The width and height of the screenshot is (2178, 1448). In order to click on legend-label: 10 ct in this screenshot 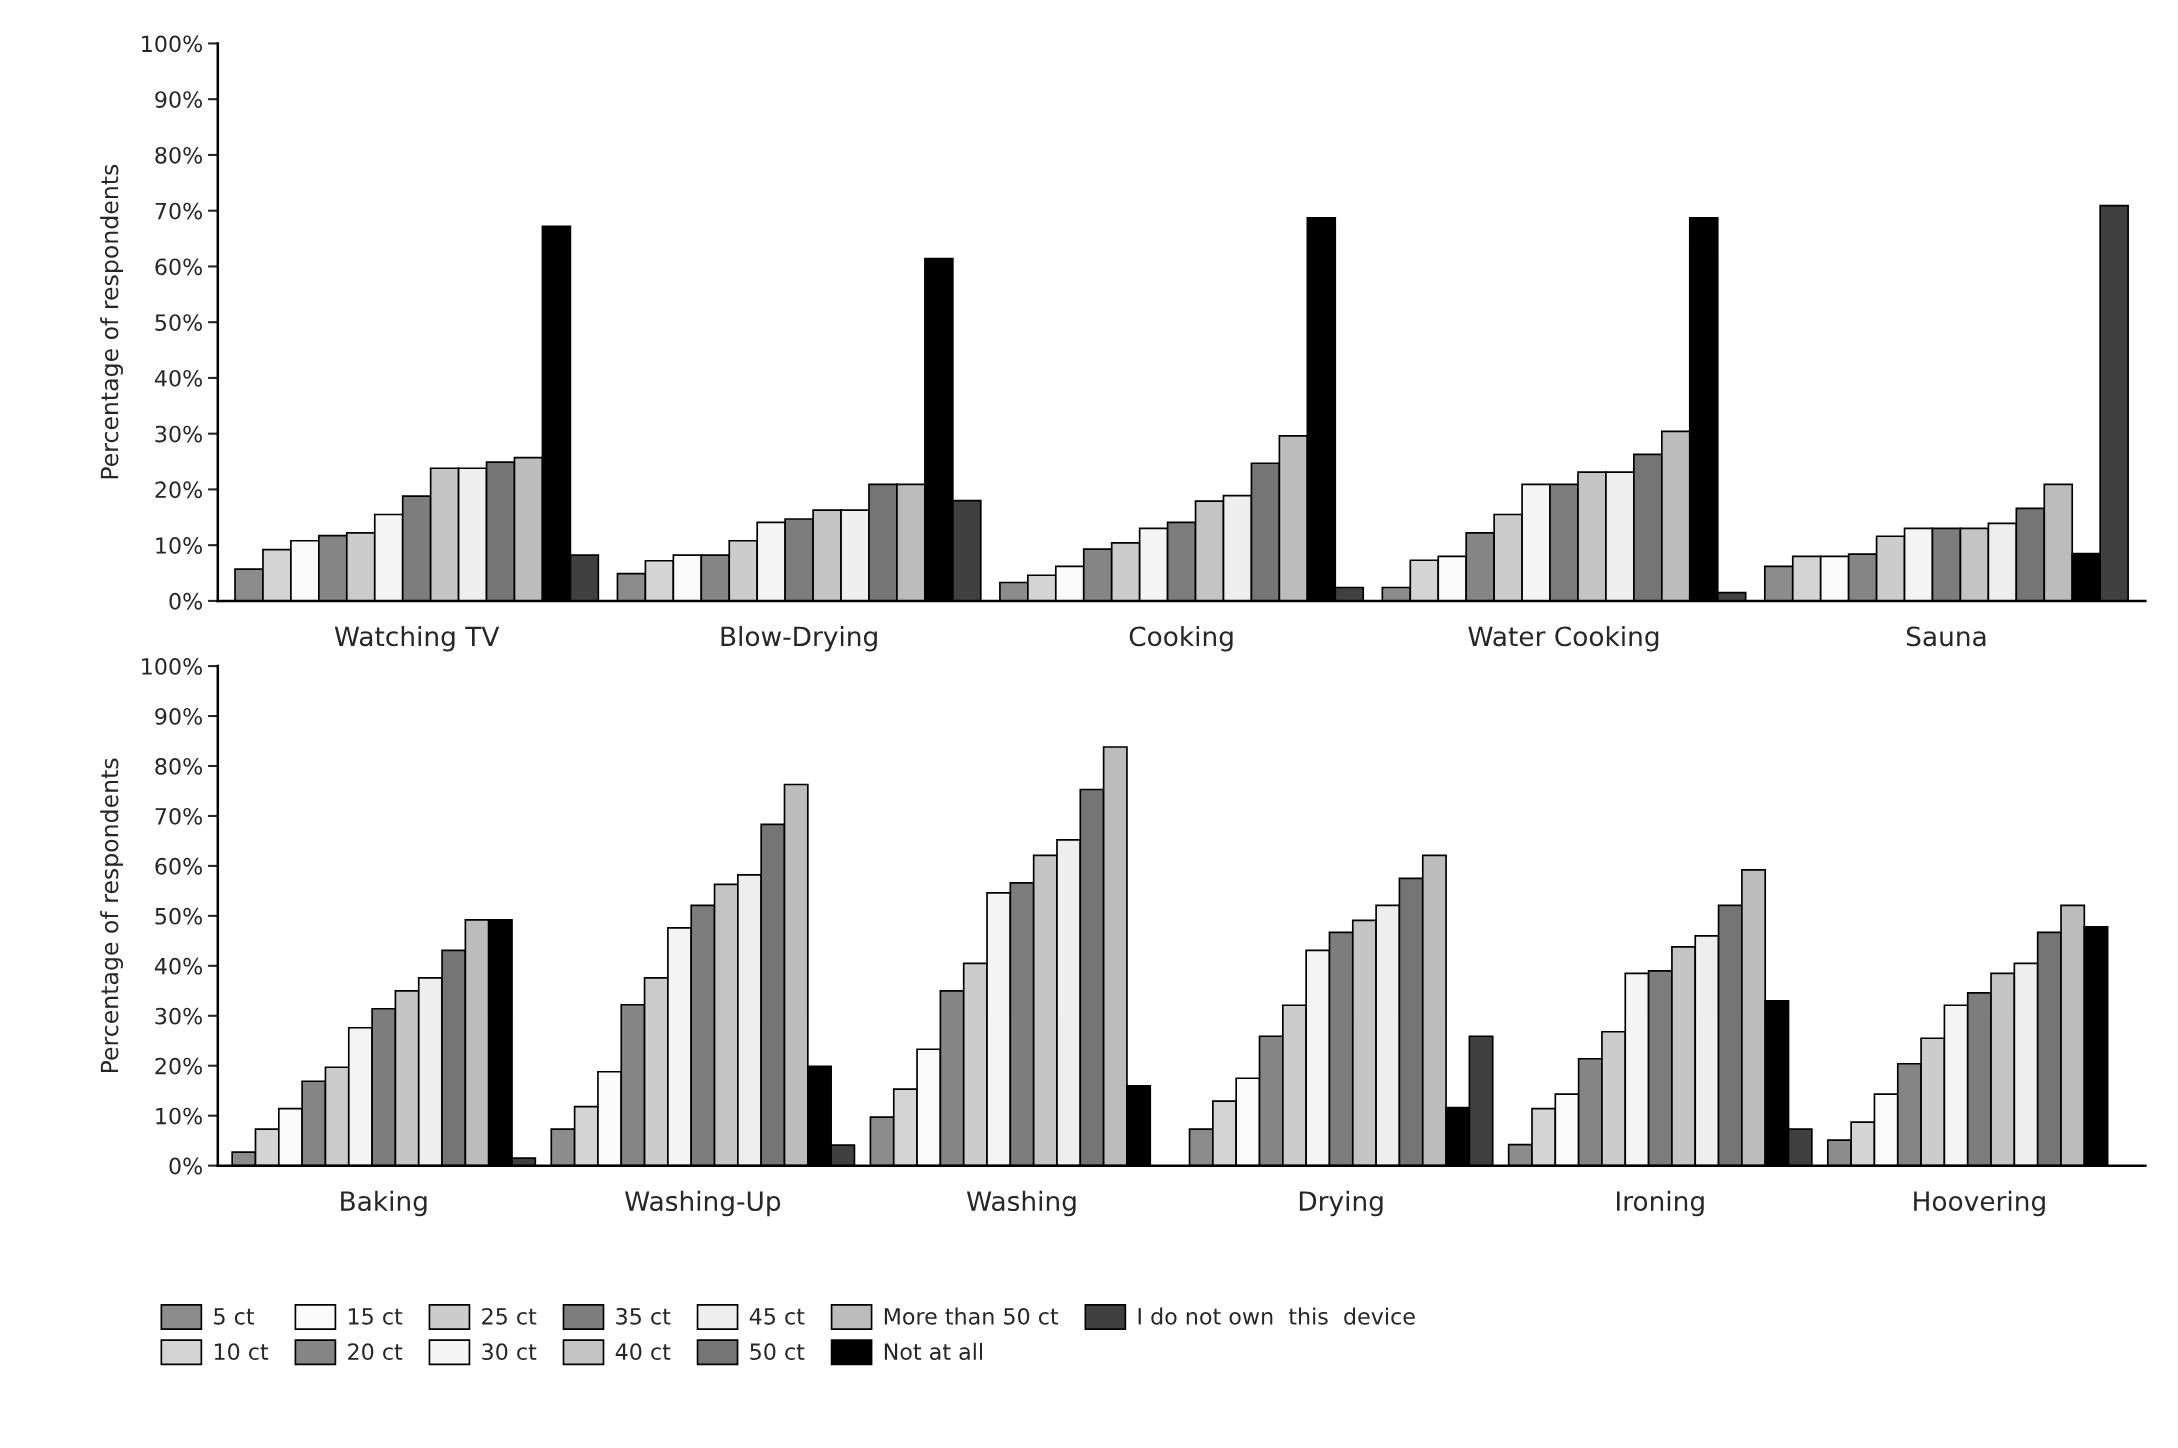, I will do `click(241, 1352)`.